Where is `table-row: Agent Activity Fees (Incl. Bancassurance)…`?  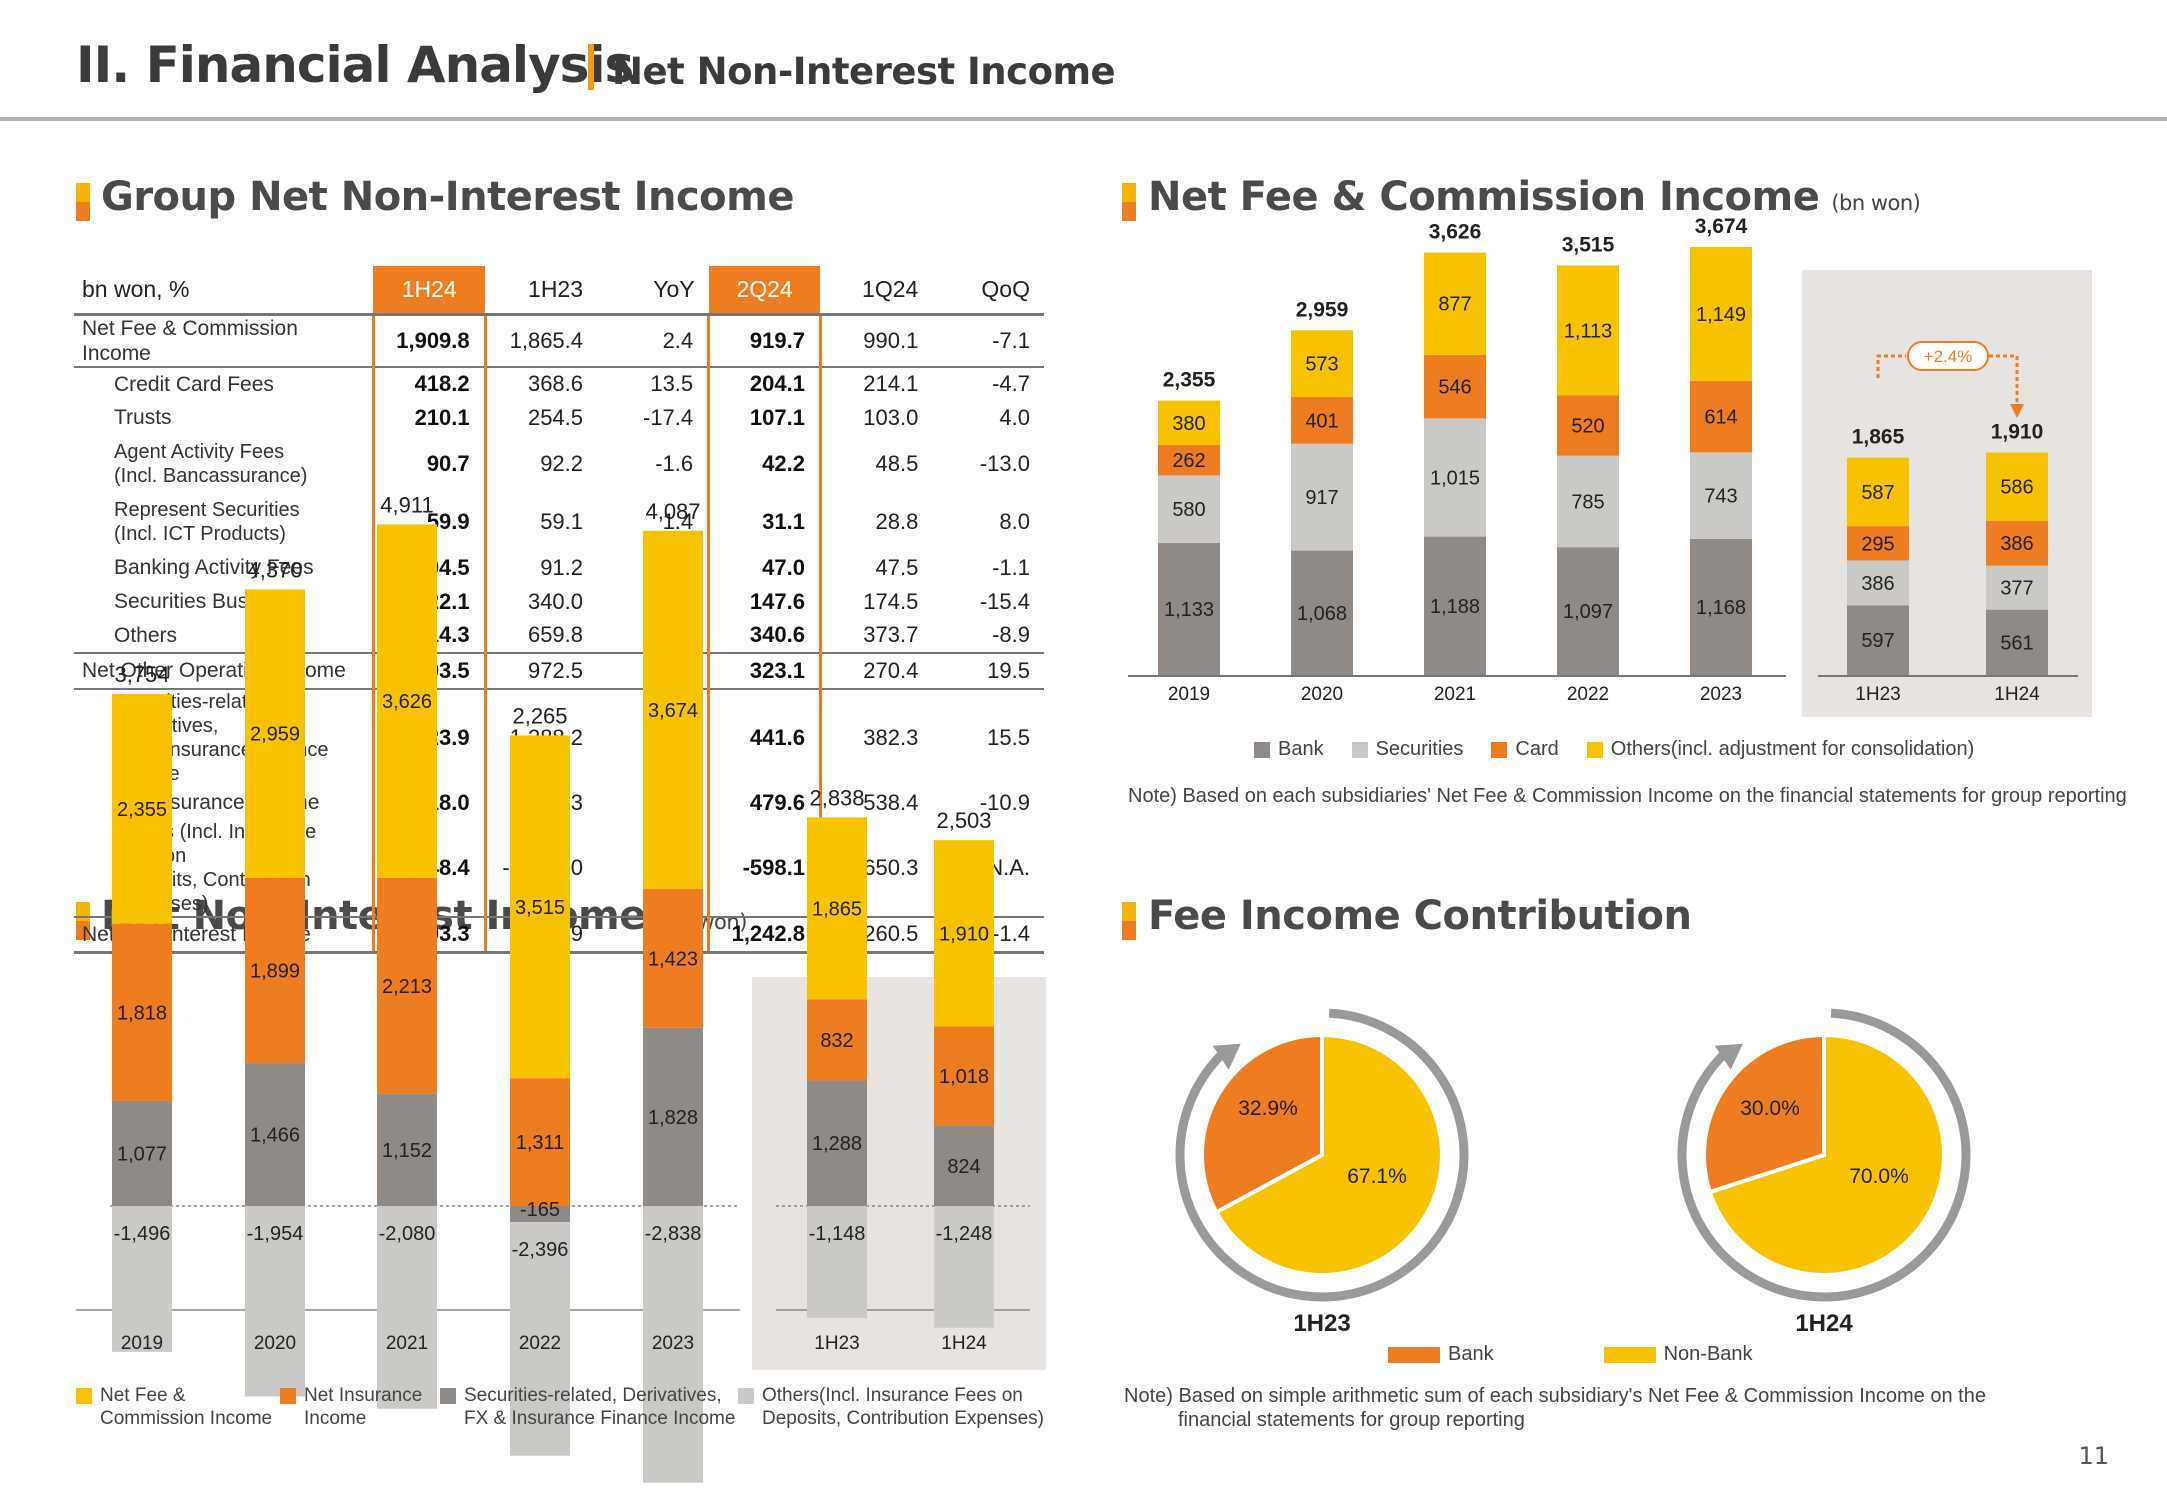
table-row: Agent Activity Fees (Incl. Bancassurance)… is located at coordinates (559, 463).